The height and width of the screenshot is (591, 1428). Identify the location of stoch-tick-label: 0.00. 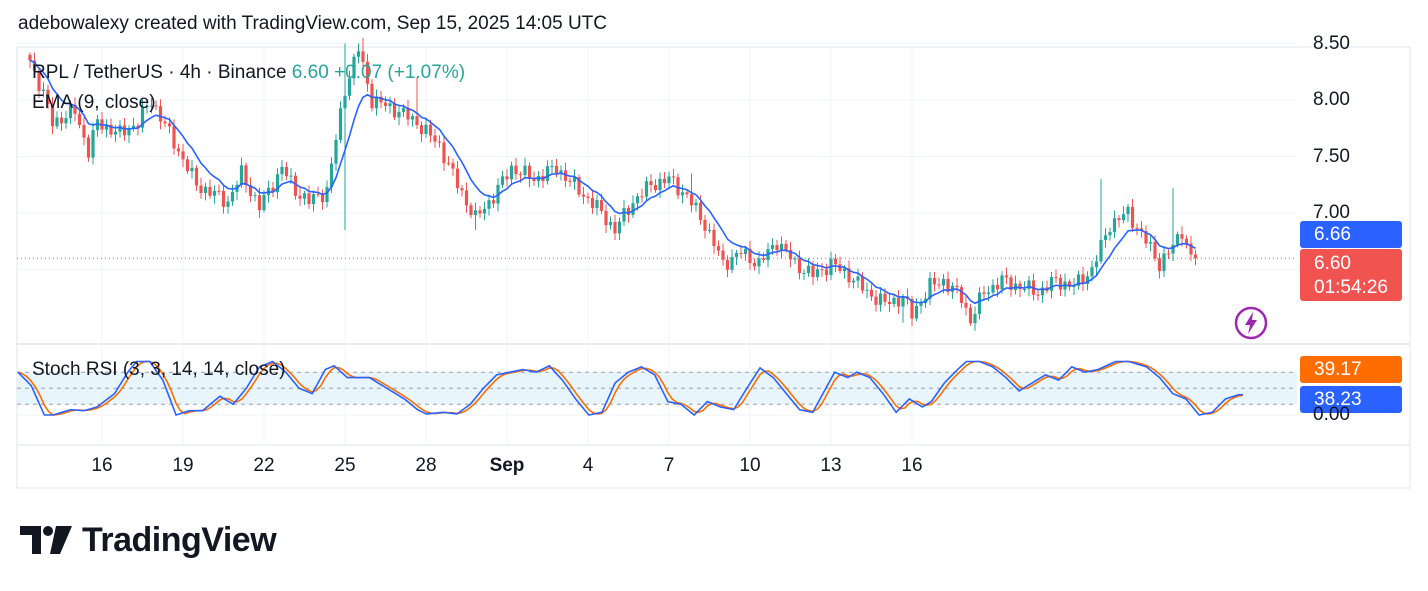
(1331, 414).